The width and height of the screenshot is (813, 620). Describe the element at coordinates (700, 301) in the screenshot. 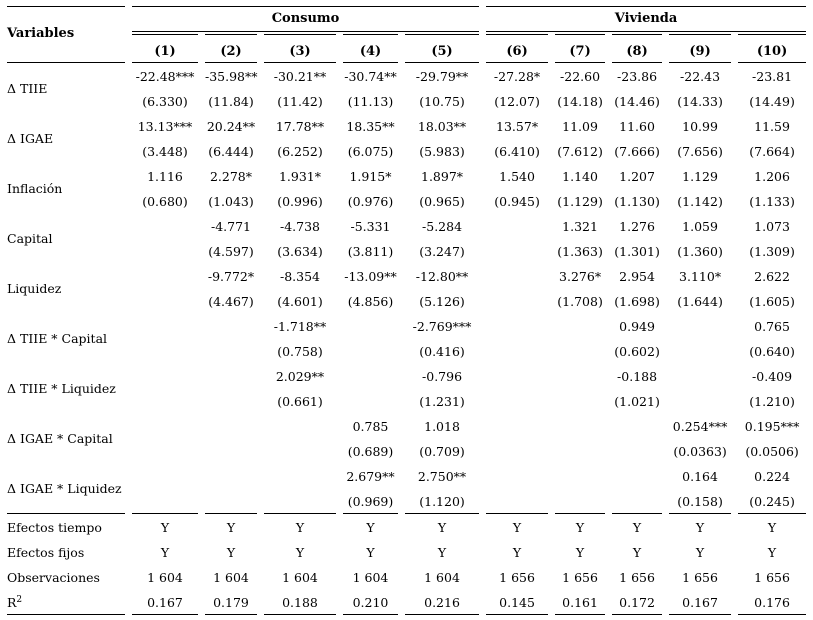

I see `se-cell: (1.644)` at that location.